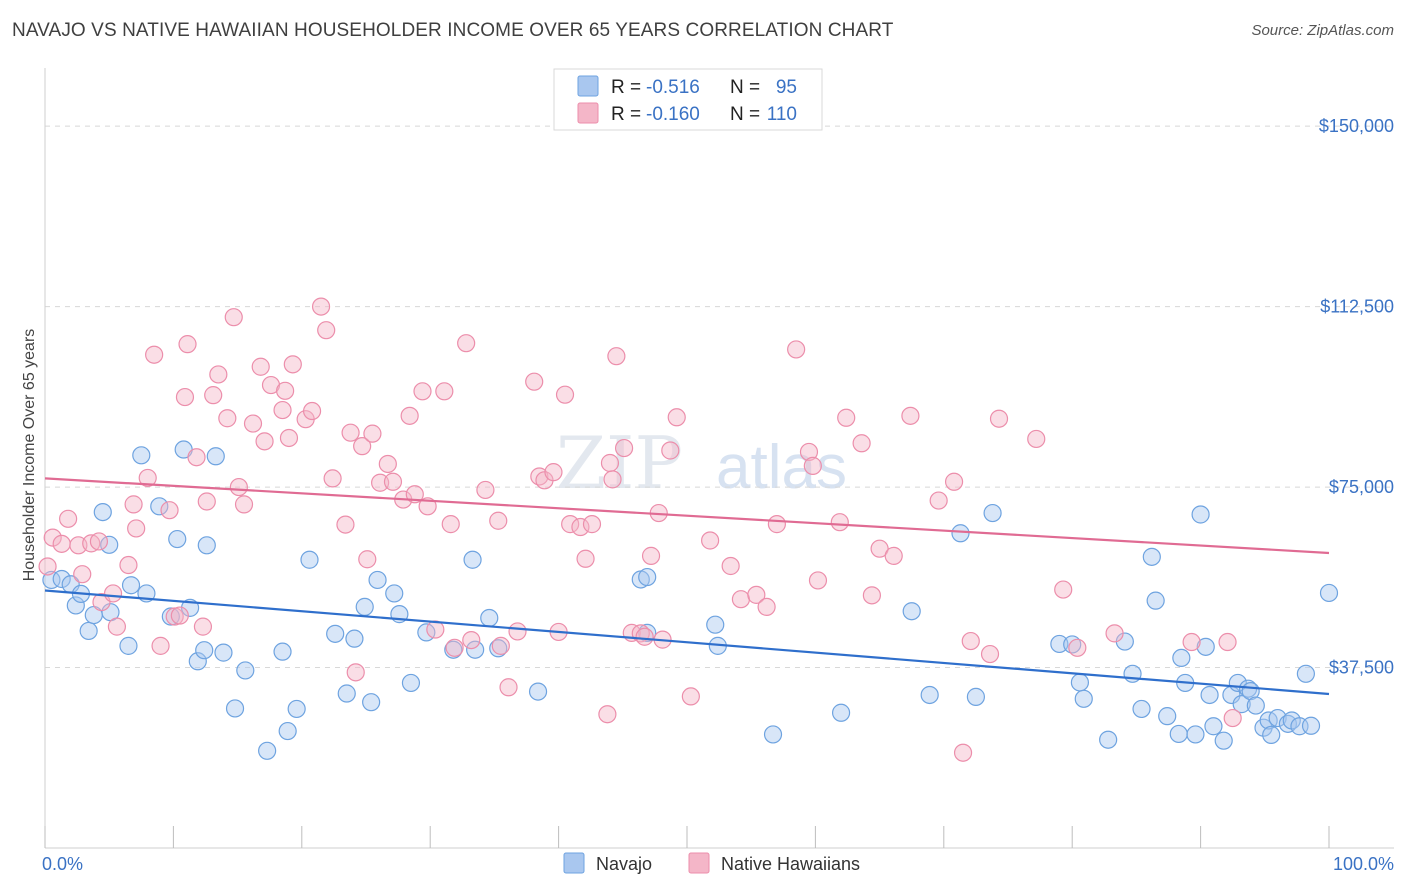 Image resolution: width=1406 pixels, height=892 pixels. Describe the element at coordinates (1356, 396) in the screenshot. I see `y-tick-labels: $37,500 $75,000 $112,500 $150,000` at that location.